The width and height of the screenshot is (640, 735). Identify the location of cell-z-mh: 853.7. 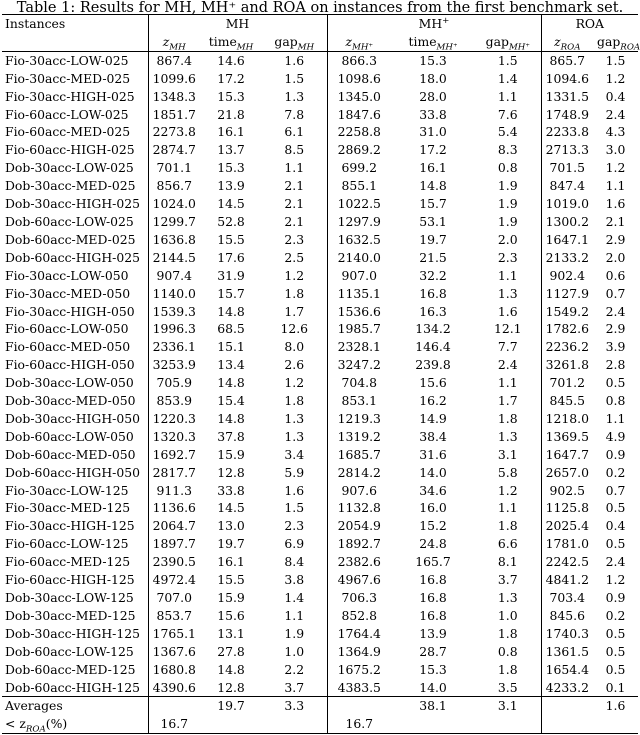
(174, 615).